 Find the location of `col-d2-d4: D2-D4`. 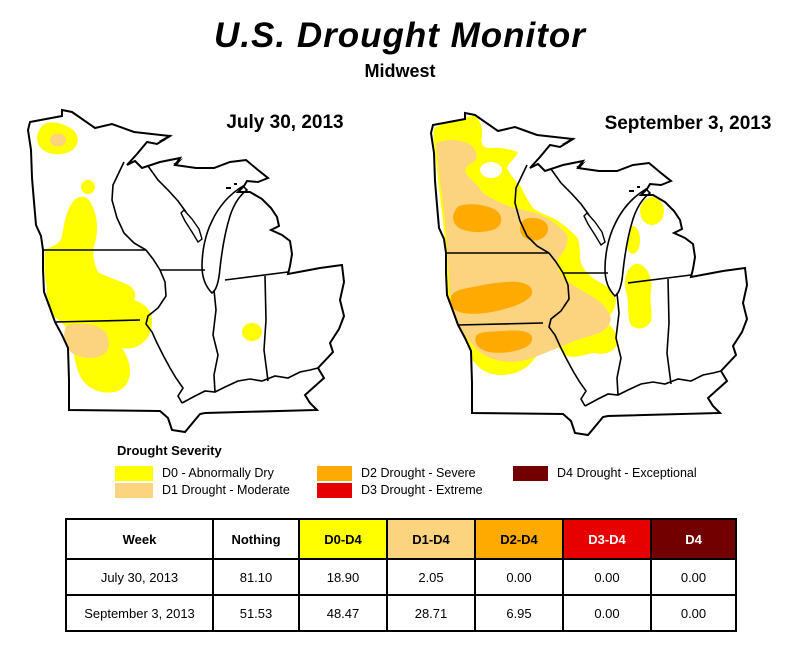

col-d2-d4: D2-D4 is located at coordinates (519, 539).